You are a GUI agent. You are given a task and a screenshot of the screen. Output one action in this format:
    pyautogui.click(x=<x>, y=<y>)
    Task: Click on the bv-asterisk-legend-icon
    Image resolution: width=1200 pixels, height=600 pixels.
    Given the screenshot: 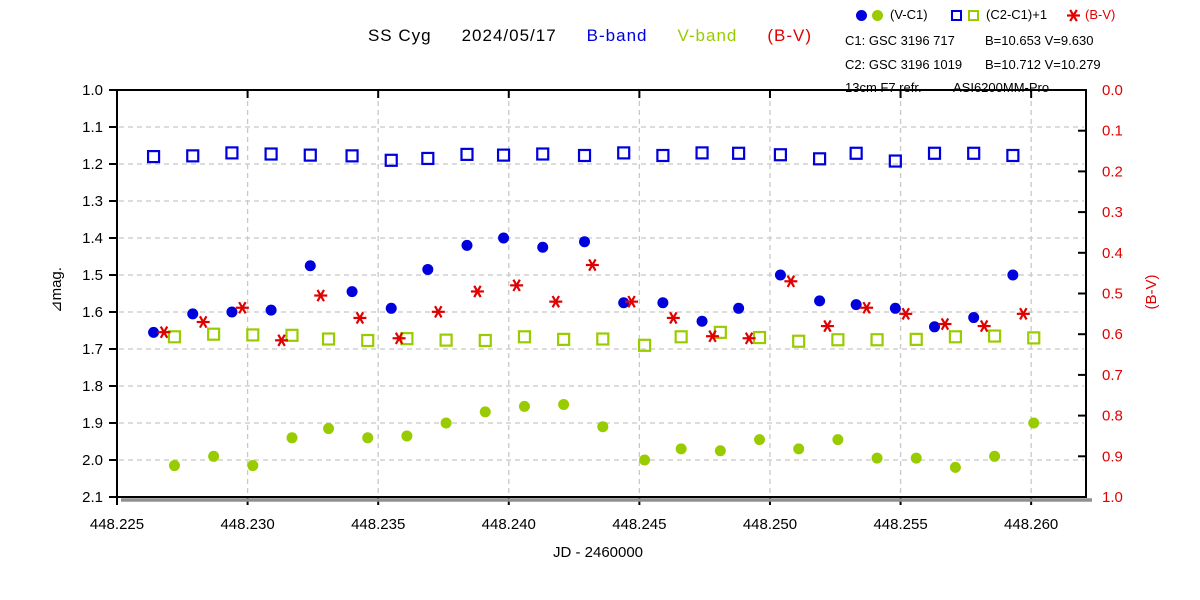 What is the action you would take?
    pyautogui.click(x=1073, y=15)
    